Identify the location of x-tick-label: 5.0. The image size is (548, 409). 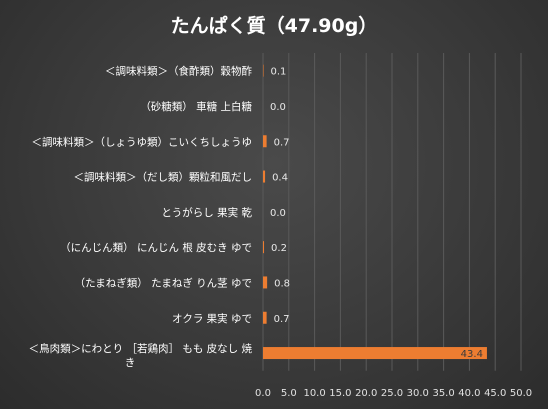
(289, 393).